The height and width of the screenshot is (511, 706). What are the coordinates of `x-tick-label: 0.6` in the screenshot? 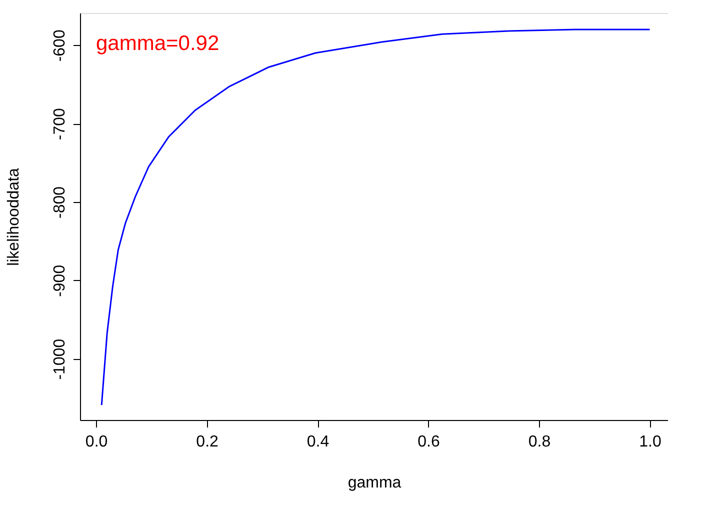 It's located at (429, 442).